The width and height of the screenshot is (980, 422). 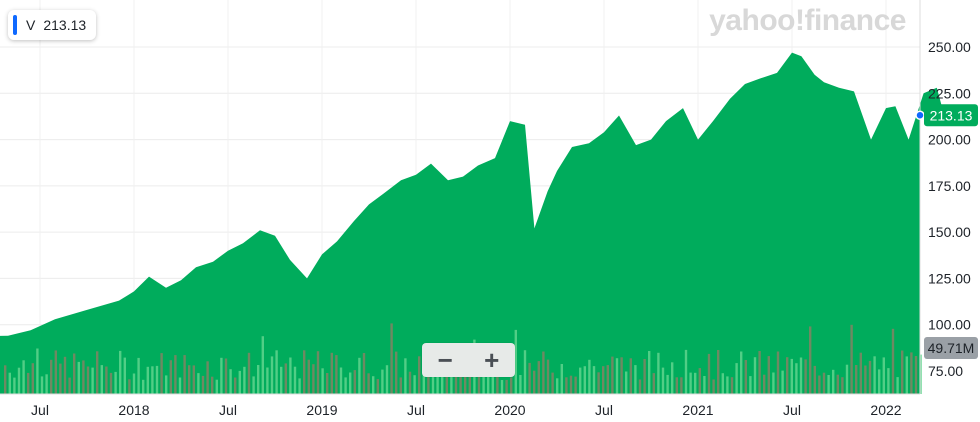 I want to click on y-tick-label: 225.00, so click(x=949, y=93).